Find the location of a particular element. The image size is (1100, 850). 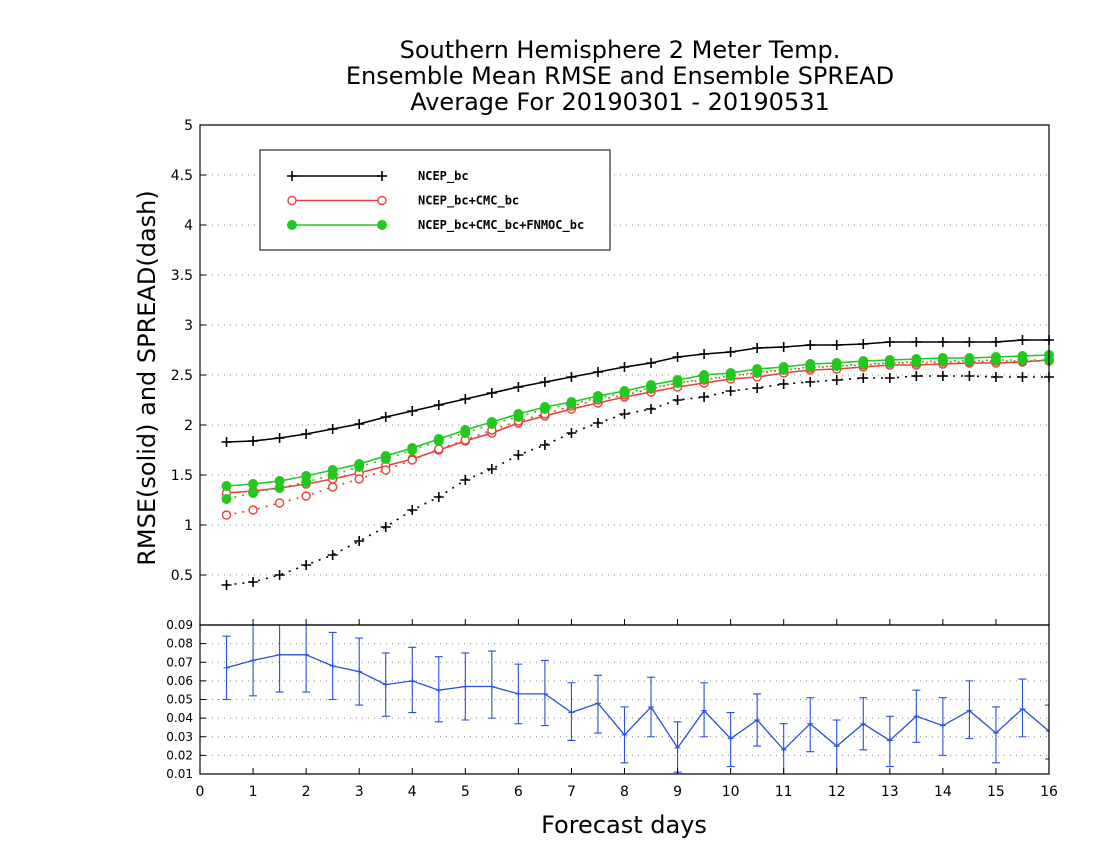

xtick-label: 8 is located at coordinates (624, 792).